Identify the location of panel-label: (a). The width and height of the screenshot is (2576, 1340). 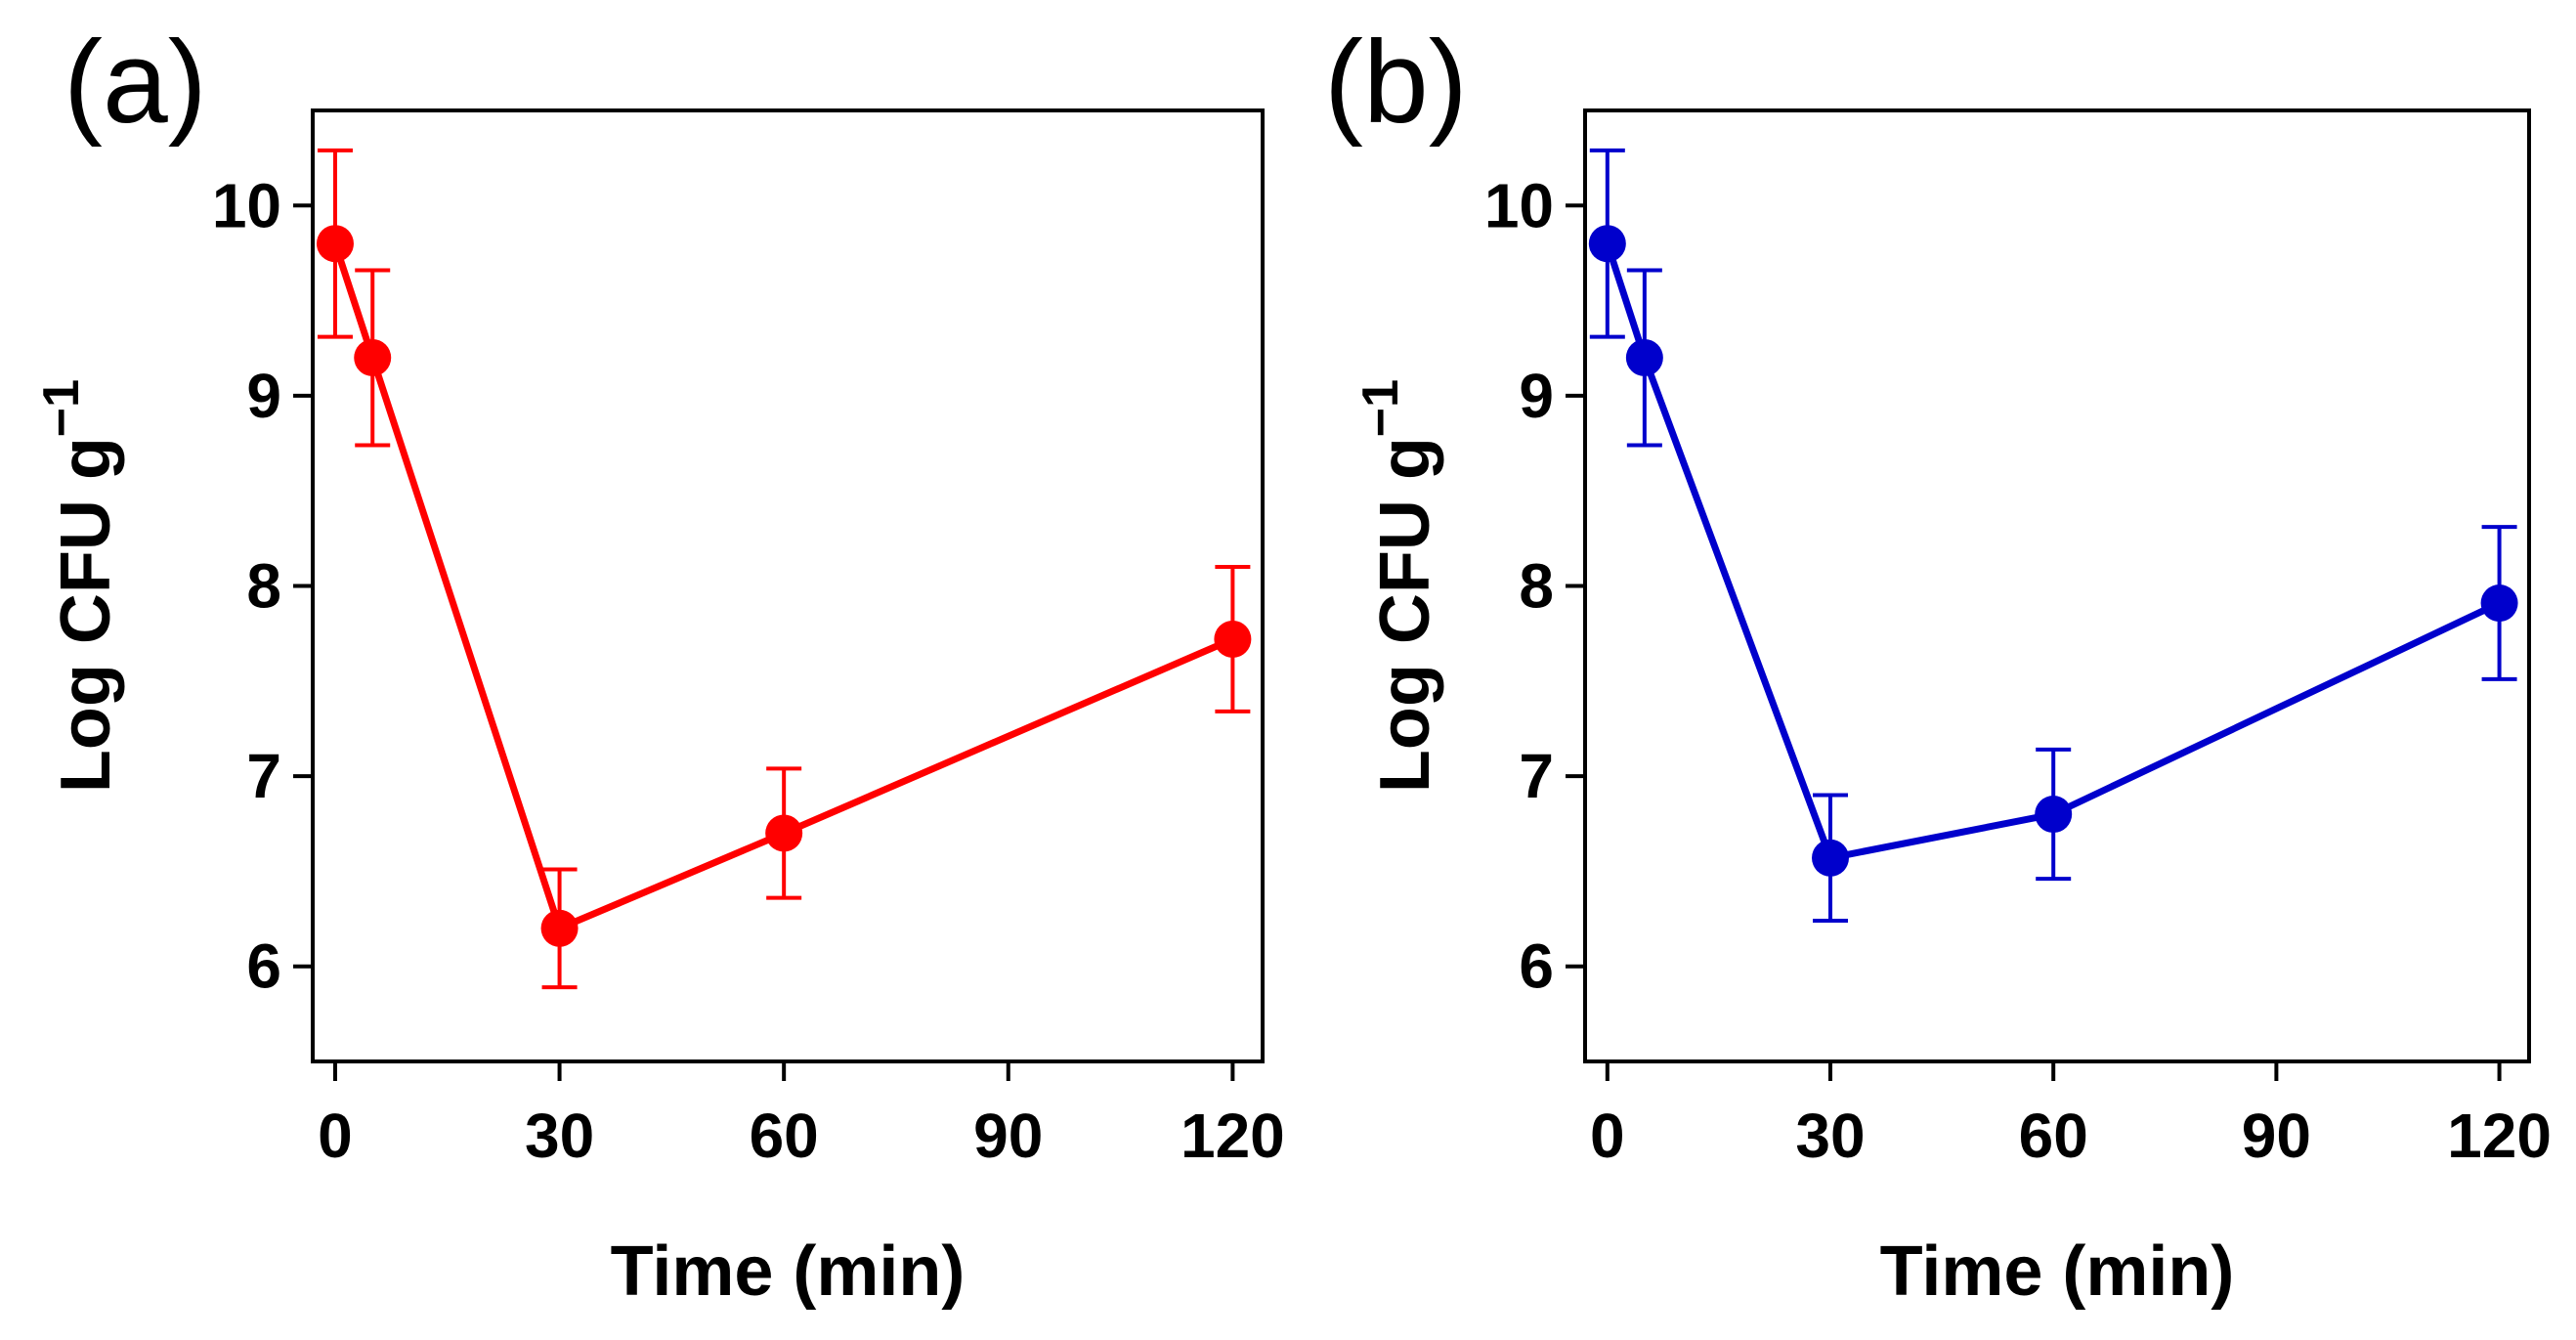
(136, 82).